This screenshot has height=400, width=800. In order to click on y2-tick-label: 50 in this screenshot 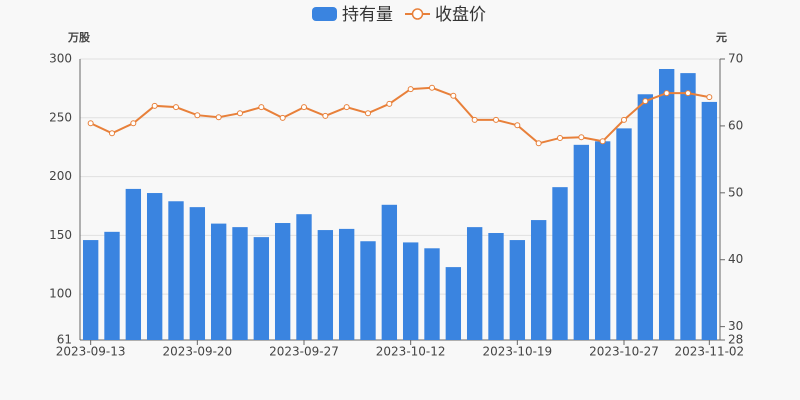, I will do `click(735, 192)`.